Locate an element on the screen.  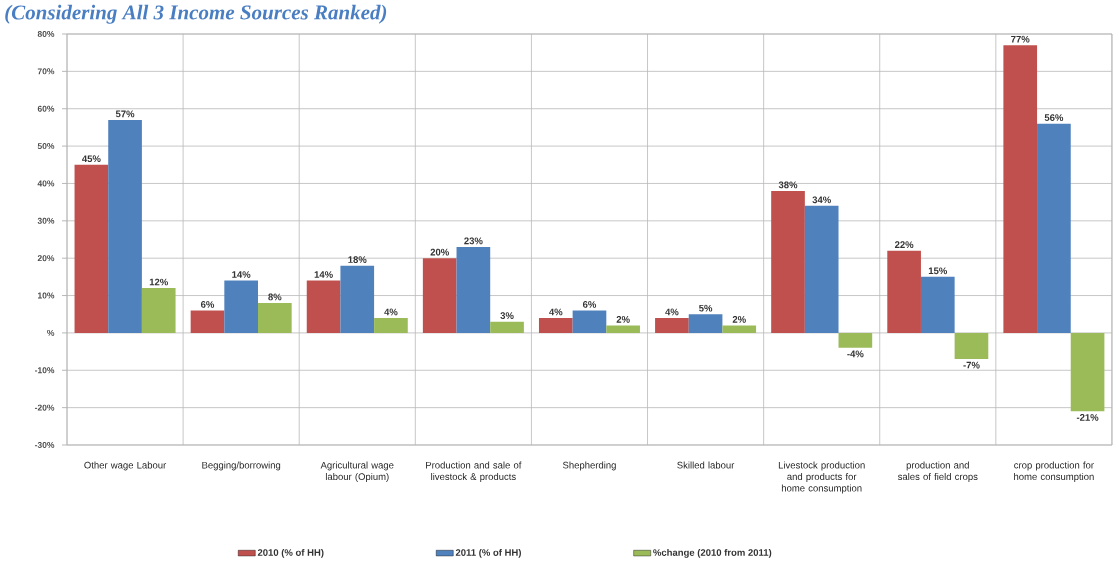
x-tick-label: Agricultural wage labour (Opium) is located at coordinates (357, 471).